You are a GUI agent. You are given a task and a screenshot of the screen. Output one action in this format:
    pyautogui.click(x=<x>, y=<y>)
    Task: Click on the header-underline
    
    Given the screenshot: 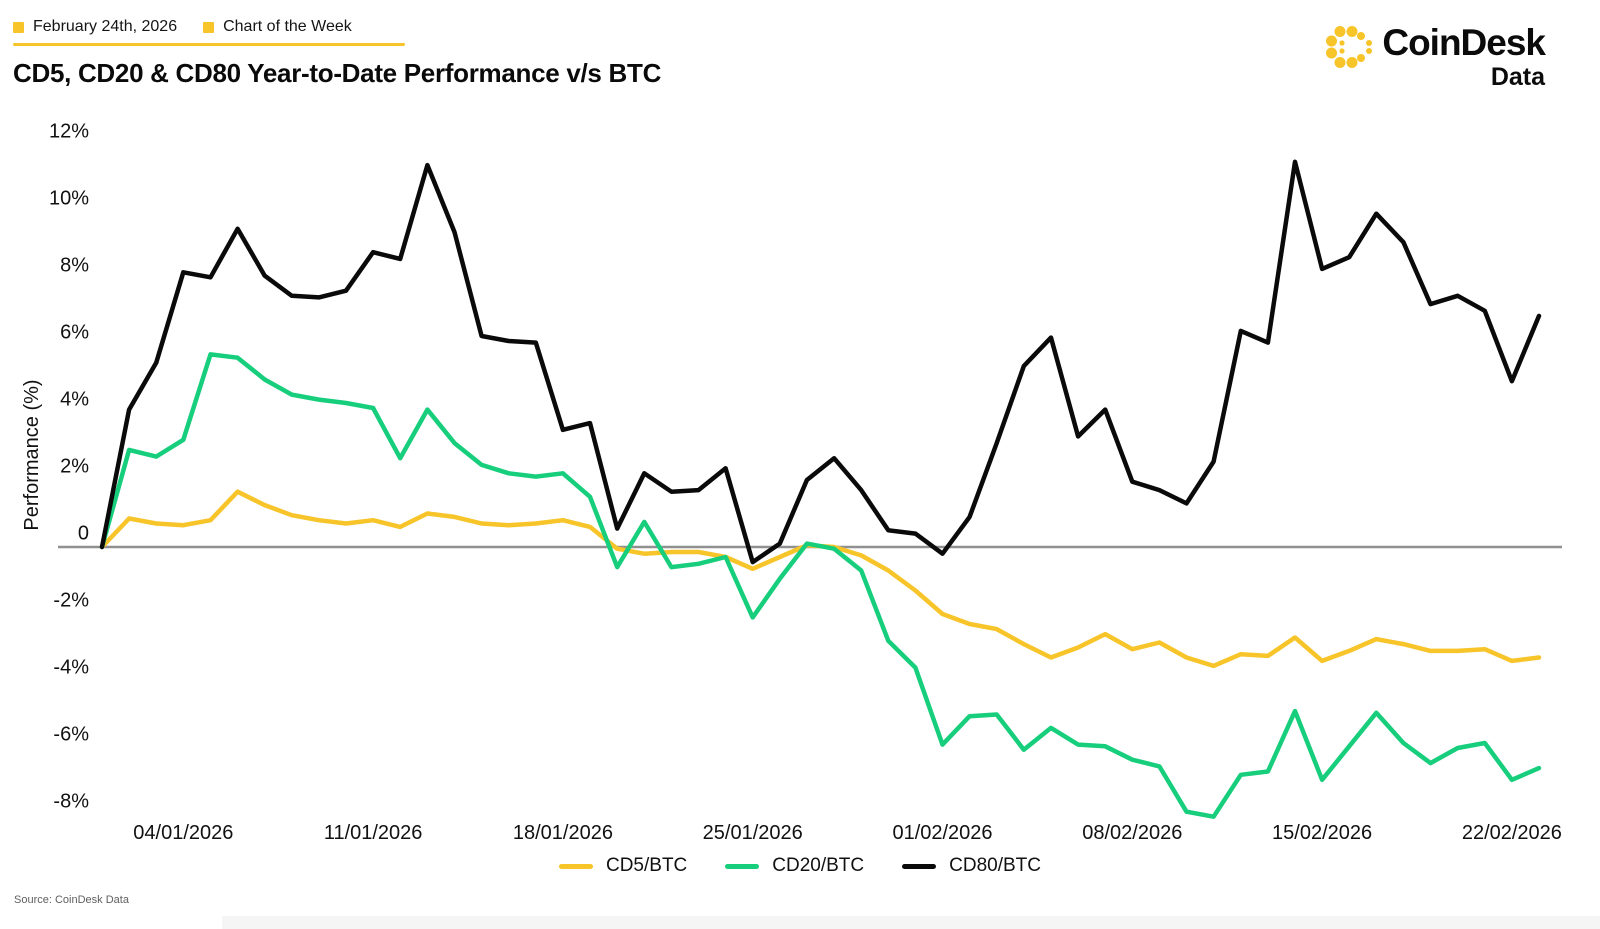 What is the action you would take?
    pyautogui.click(x=209, y=44)
    